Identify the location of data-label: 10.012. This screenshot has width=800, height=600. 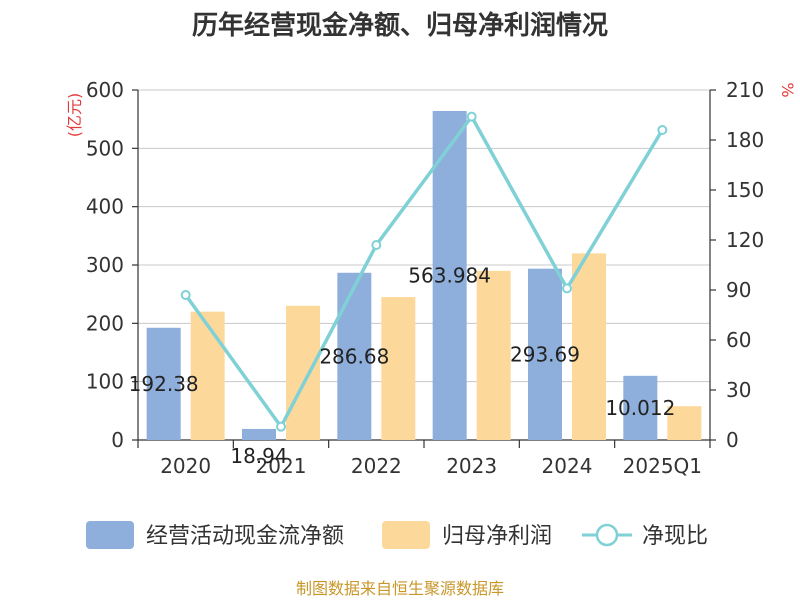
(640, 408).